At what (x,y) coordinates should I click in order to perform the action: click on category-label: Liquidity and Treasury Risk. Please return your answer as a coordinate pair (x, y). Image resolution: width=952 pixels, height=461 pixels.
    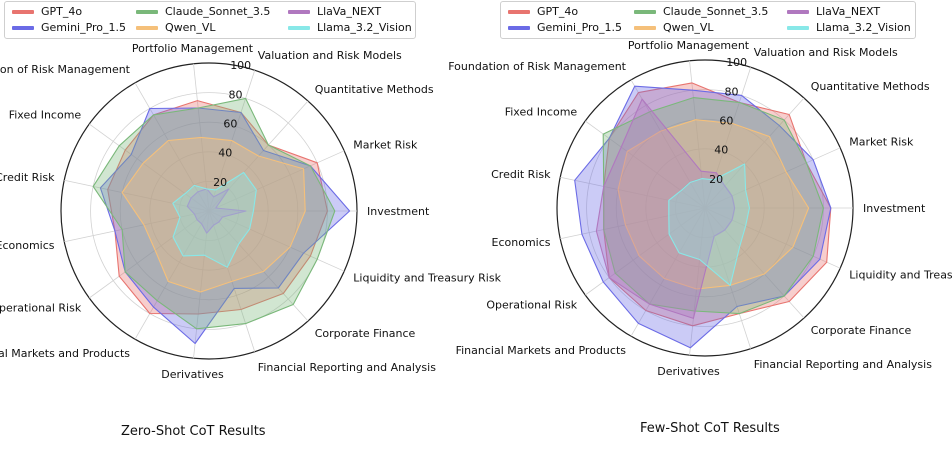
    Looking at the image, I should click on (900, 275).